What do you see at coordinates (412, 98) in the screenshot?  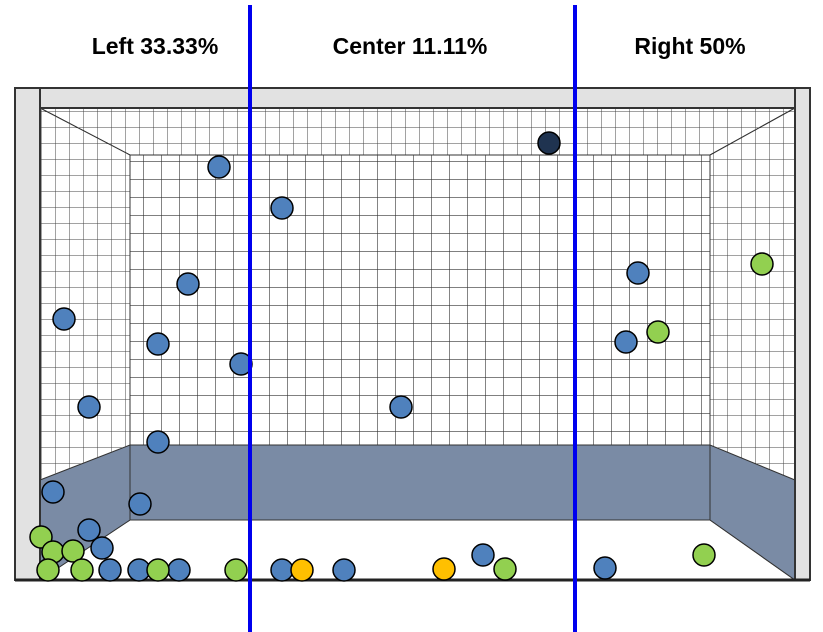 I see `crossbar` at bounding box center [412, 98].